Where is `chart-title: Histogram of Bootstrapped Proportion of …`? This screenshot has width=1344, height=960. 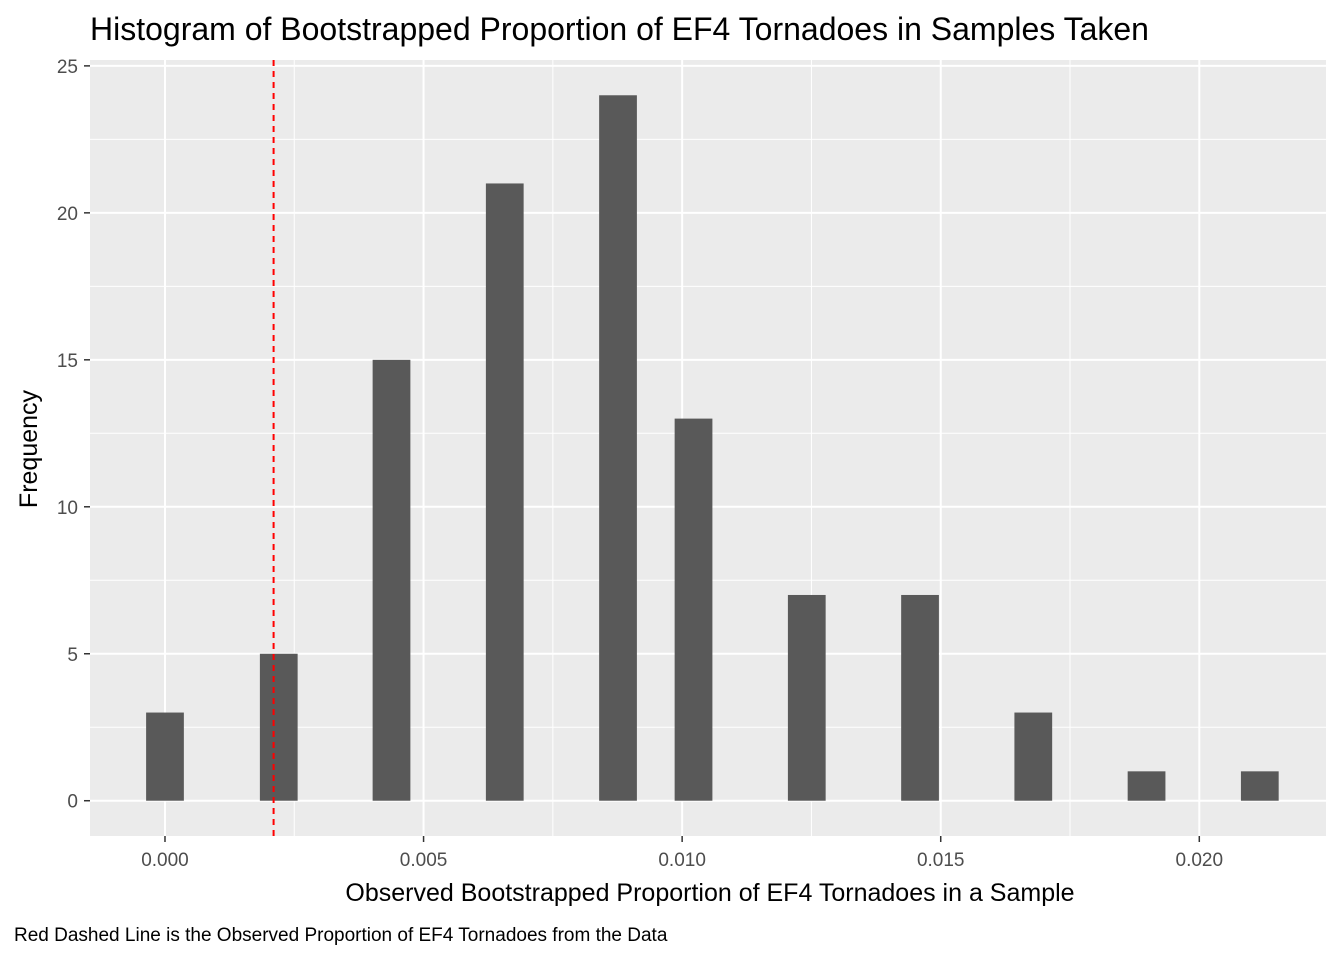 chart-title: Histogram of Bootstrapped Proportion of … is located at coordinates (619, 29).